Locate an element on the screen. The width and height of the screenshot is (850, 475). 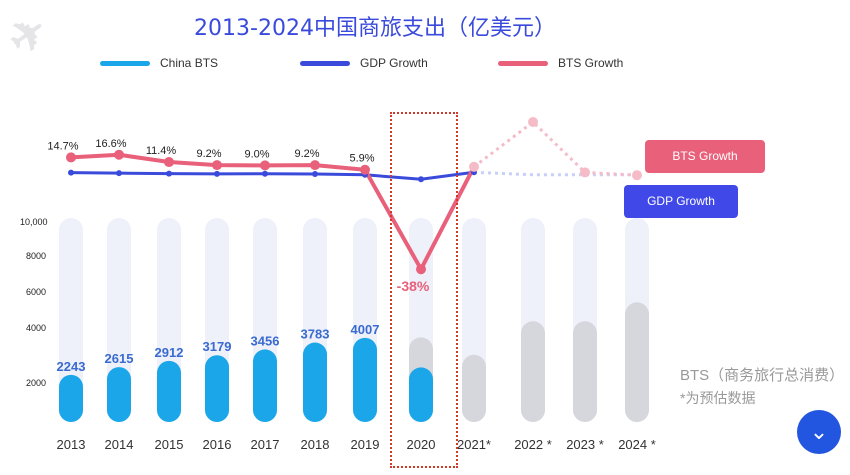
legend-label: GDP Growth is located at coordinates (394, 63).